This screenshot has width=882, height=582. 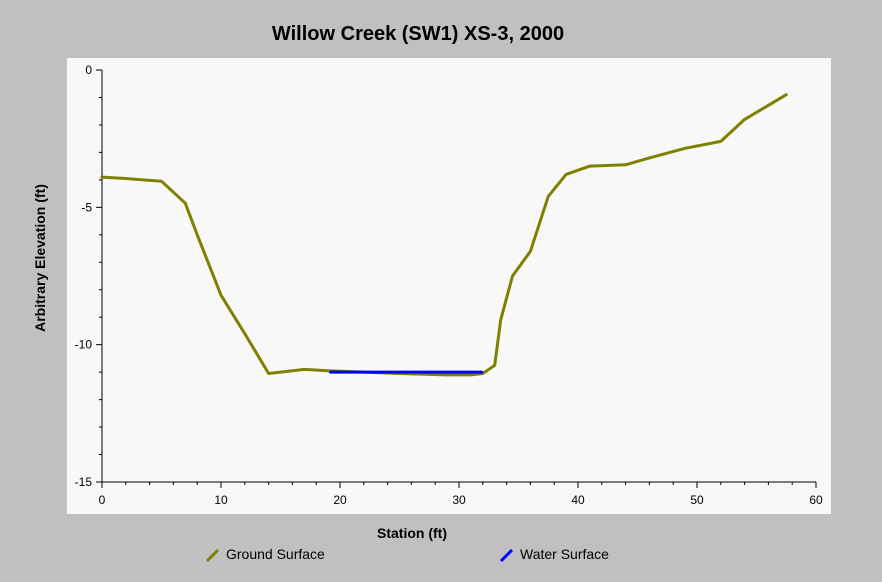 What do you see at coordinates (212, 555) in the screenshot?
I see `legend-swatch-ground-surface` at bounding box center [212, 555].